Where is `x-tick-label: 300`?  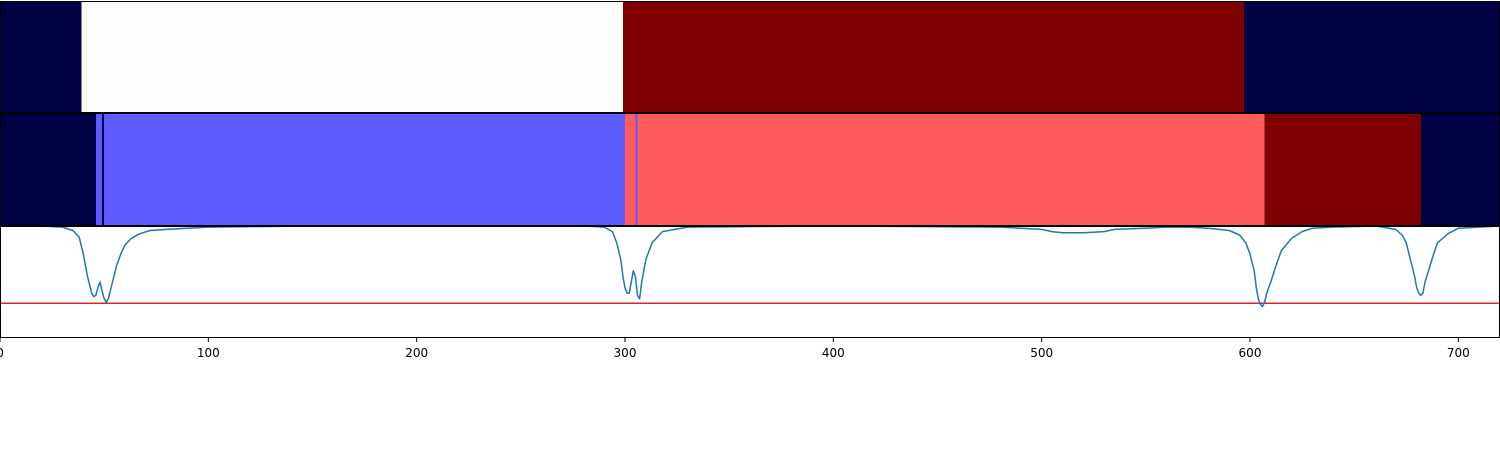
x-tick-label: 300 is located at coordinates (625, 353).